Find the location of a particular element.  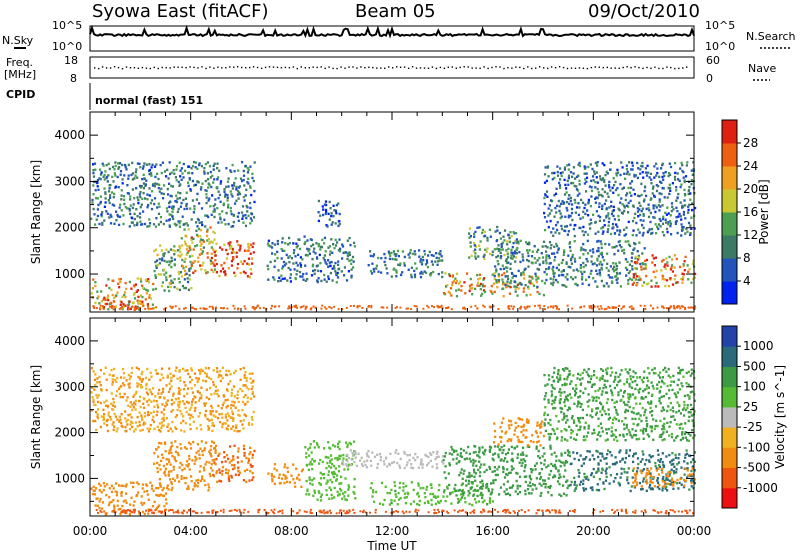

y-tick-label: 1000 is located at coordinates (69, 274).